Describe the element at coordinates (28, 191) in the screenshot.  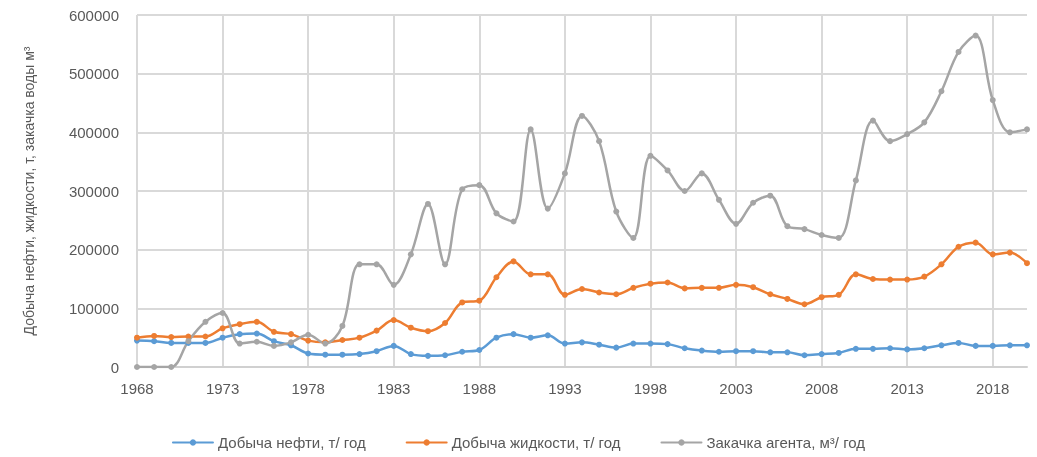
I see `y-axis-title: Добыча нефти, жидкости, т, закачка воды м³` at that location.